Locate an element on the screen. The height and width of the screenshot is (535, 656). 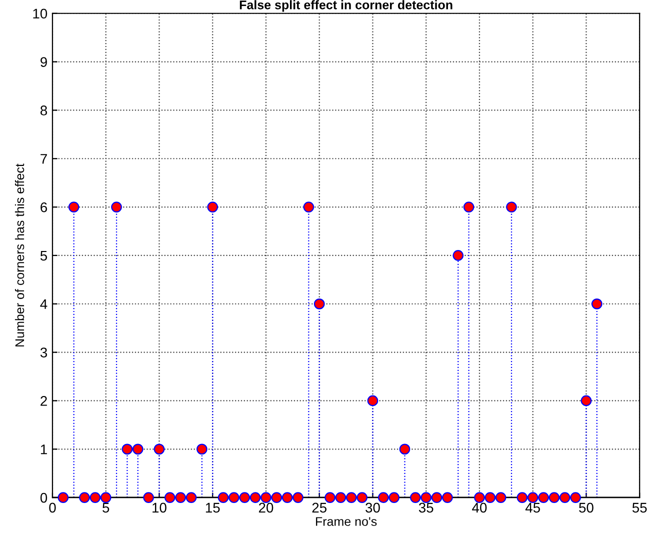
x-tick-label: 50 is located at coordinates (586, 507).